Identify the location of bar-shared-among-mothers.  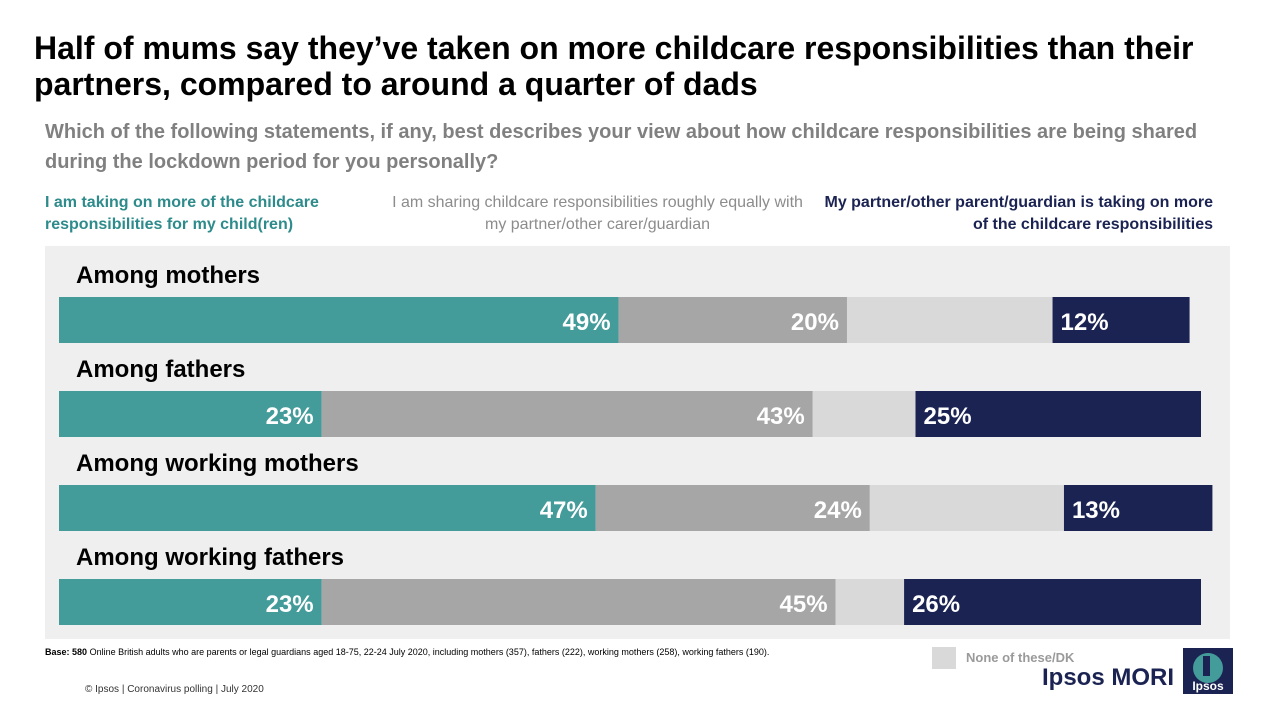
(732, 320).